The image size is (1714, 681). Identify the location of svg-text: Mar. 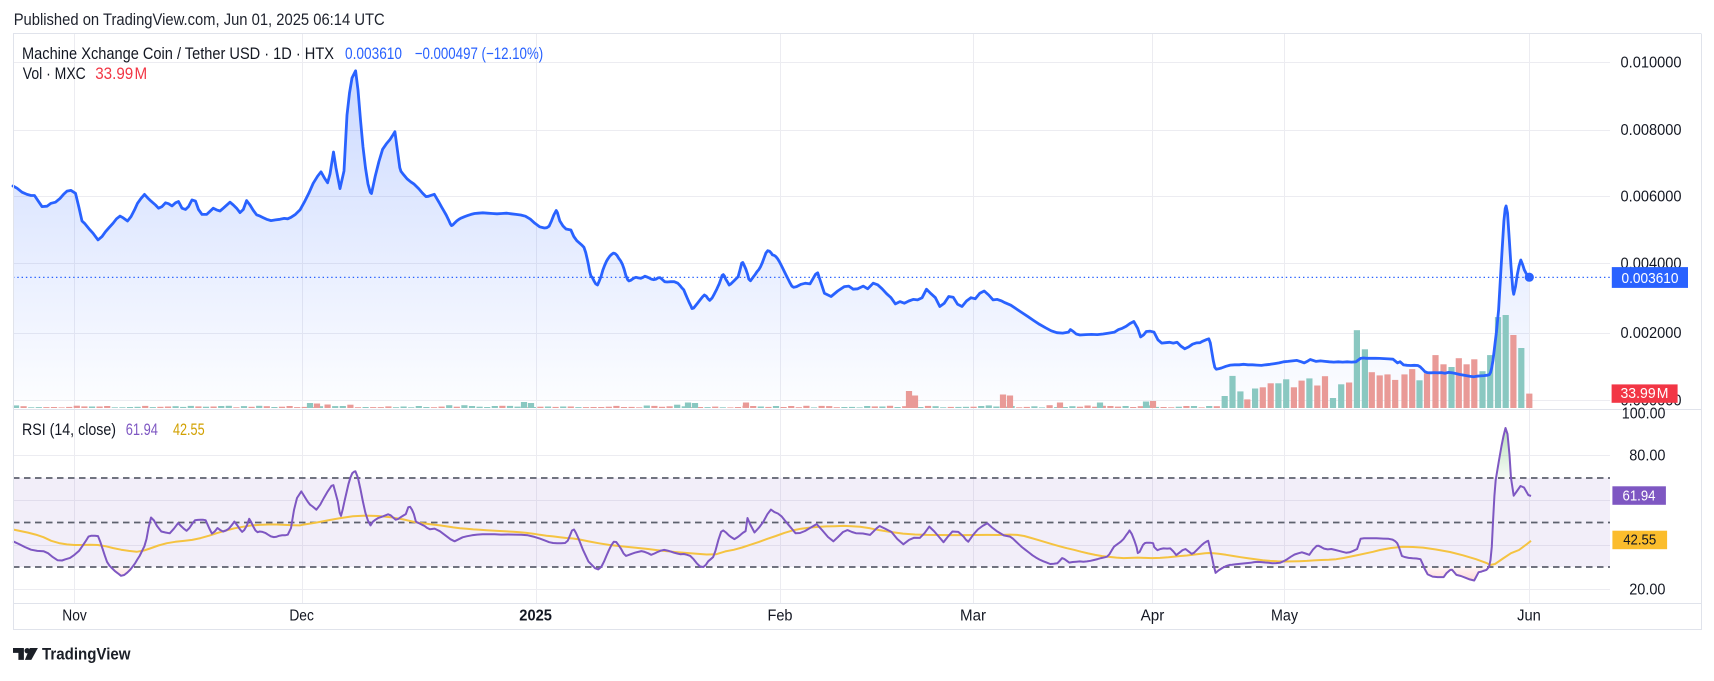
(973, 615).